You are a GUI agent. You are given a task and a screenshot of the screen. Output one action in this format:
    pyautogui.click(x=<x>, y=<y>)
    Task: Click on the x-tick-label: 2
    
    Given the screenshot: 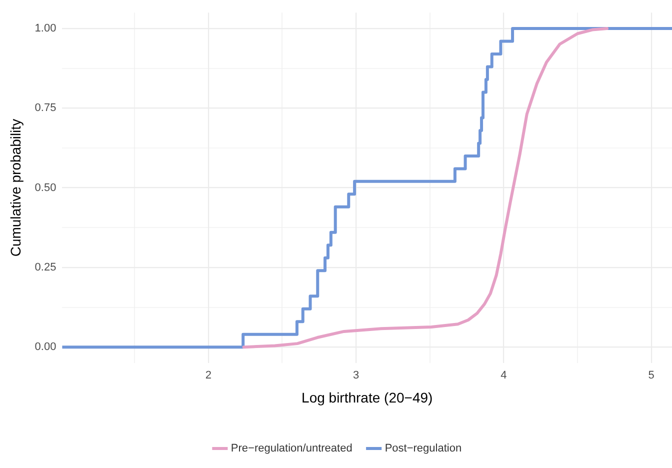 What is the action you would take?
    pyautogui.click(x=208, y=376)
    